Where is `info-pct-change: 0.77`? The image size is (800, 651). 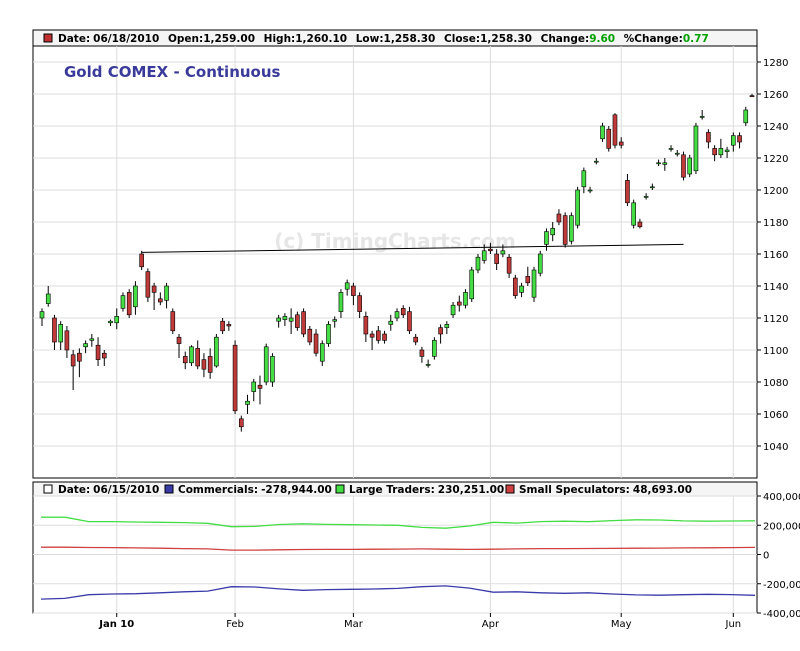
info-pct-change: 0.77 is located at coordinates (696, 39).